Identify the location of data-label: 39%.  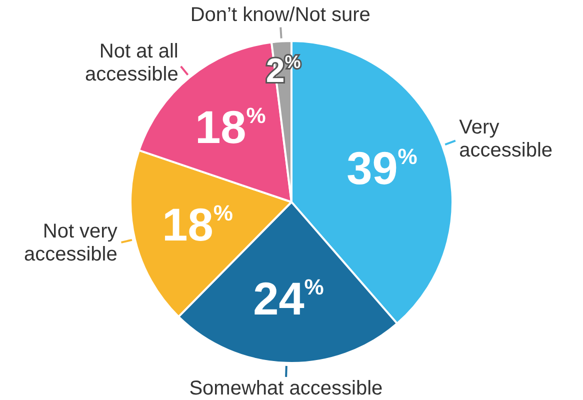
(382, 168).